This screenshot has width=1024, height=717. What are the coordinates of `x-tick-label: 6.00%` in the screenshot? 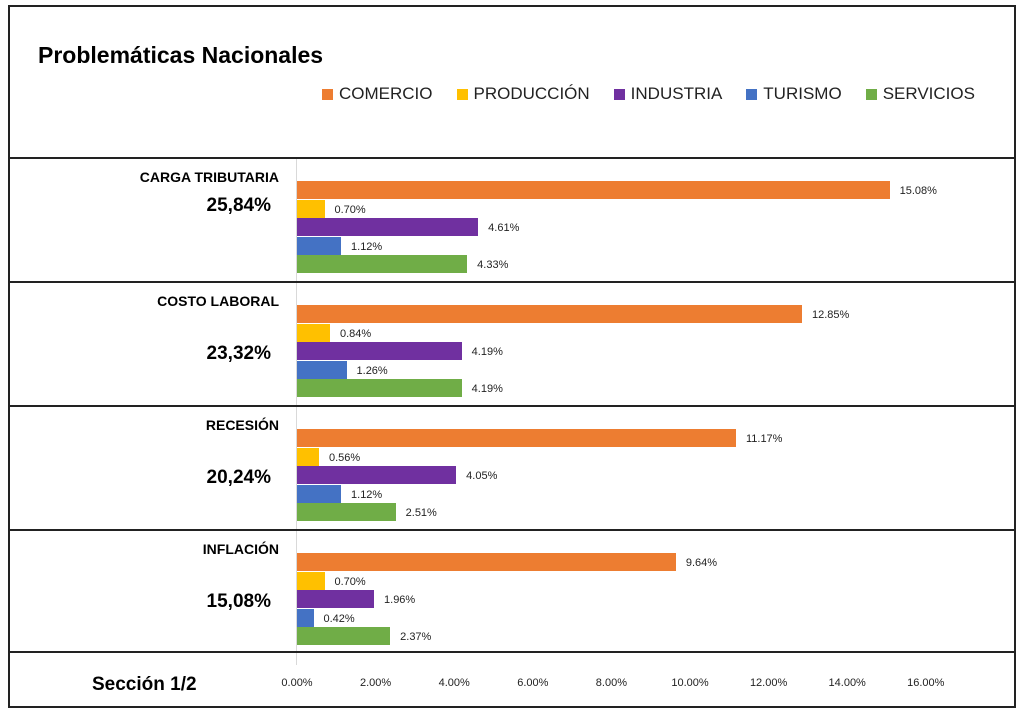 It's located at (533, 683).